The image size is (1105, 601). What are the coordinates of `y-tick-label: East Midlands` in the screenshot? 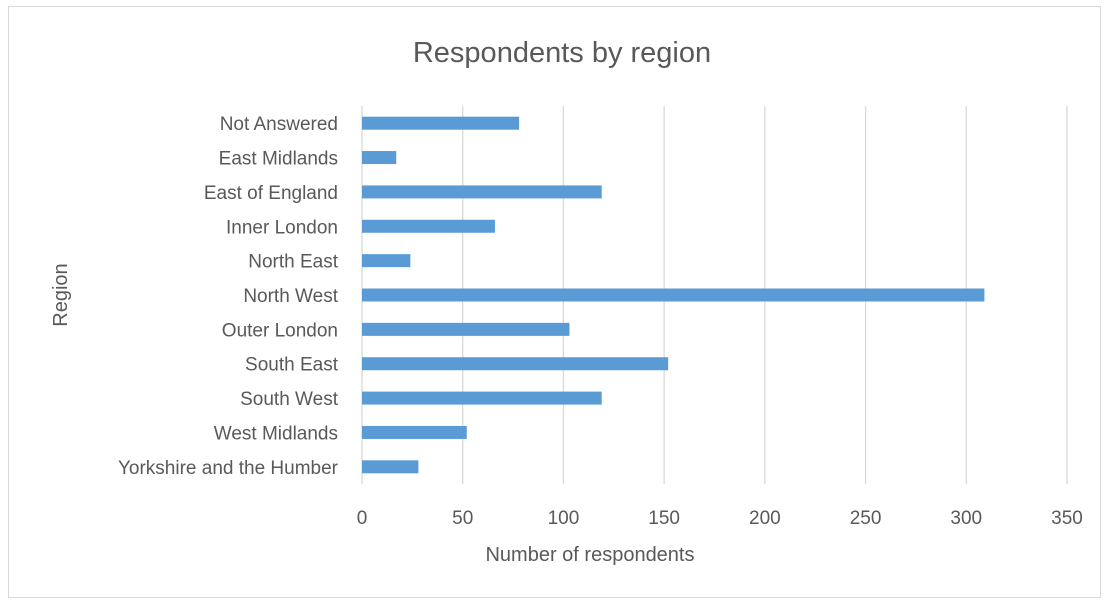 It's located at (278, 159).